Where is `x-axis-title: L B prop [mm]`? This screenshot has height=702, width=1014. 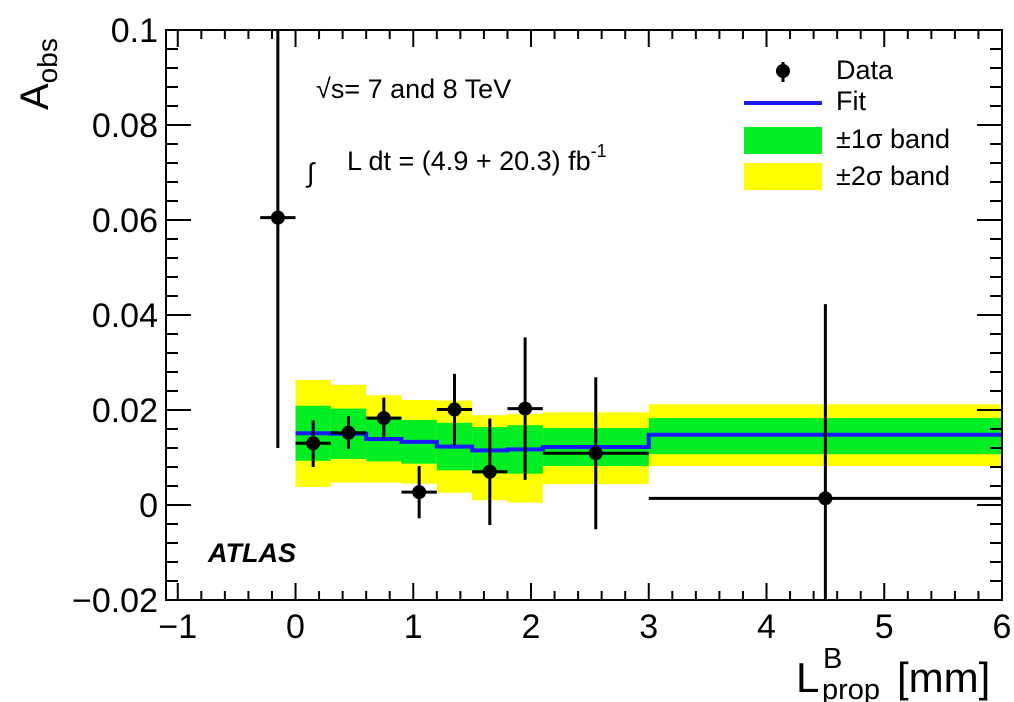 x-axis-title: L B prop [mm] is located at coordinates (893, 672).